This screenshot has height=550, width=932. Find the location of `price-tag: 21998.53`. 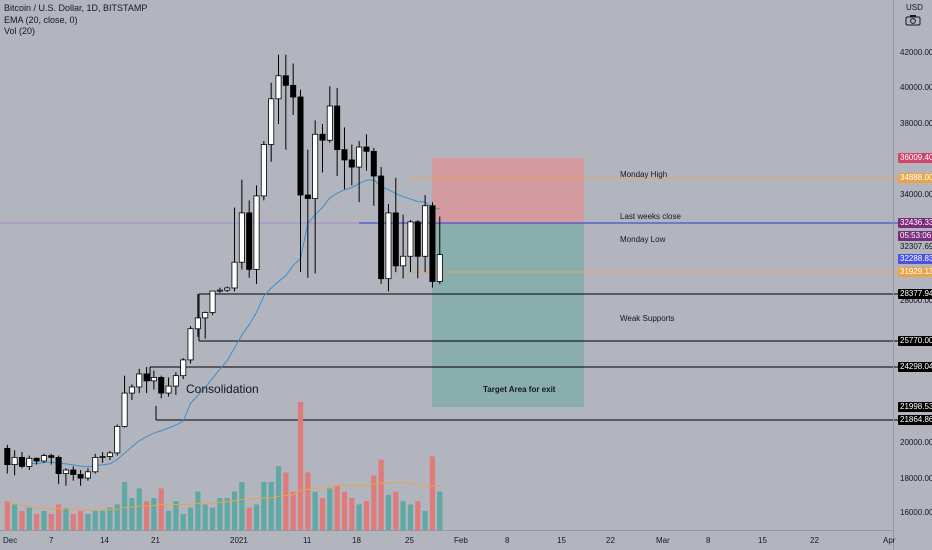

price-tag: 21998.53 is located at coordinates (915, 407).